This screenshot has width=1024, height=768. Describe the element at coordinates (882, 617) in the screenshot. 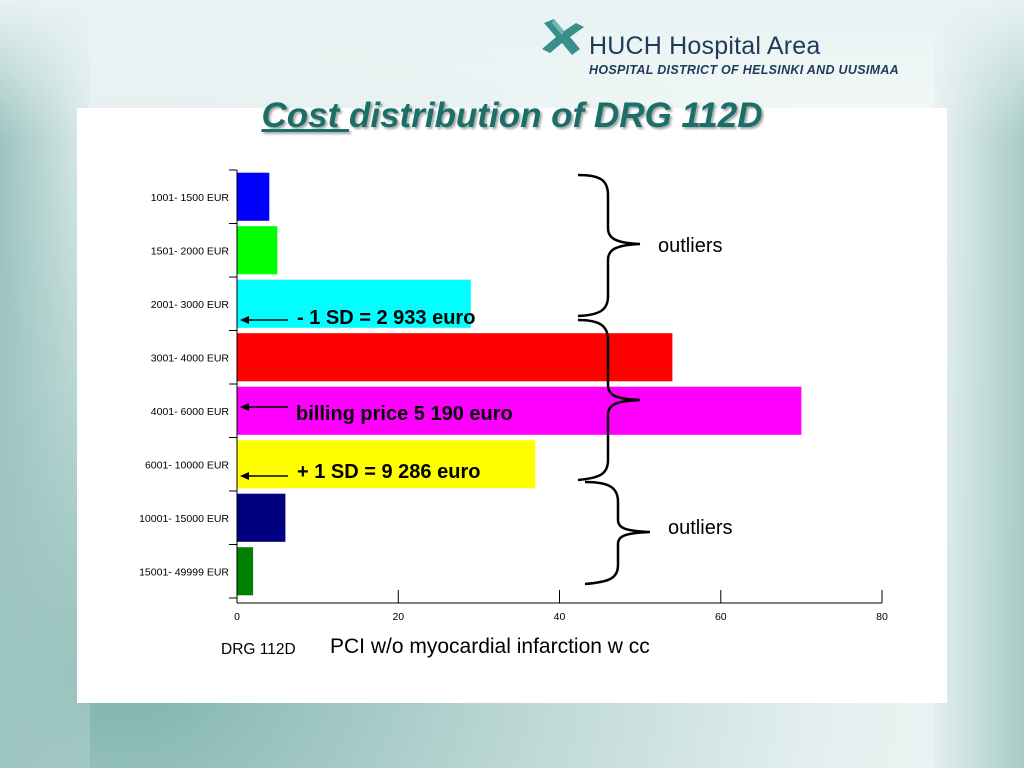

I see `x-tick-label-80: 80` at that location.